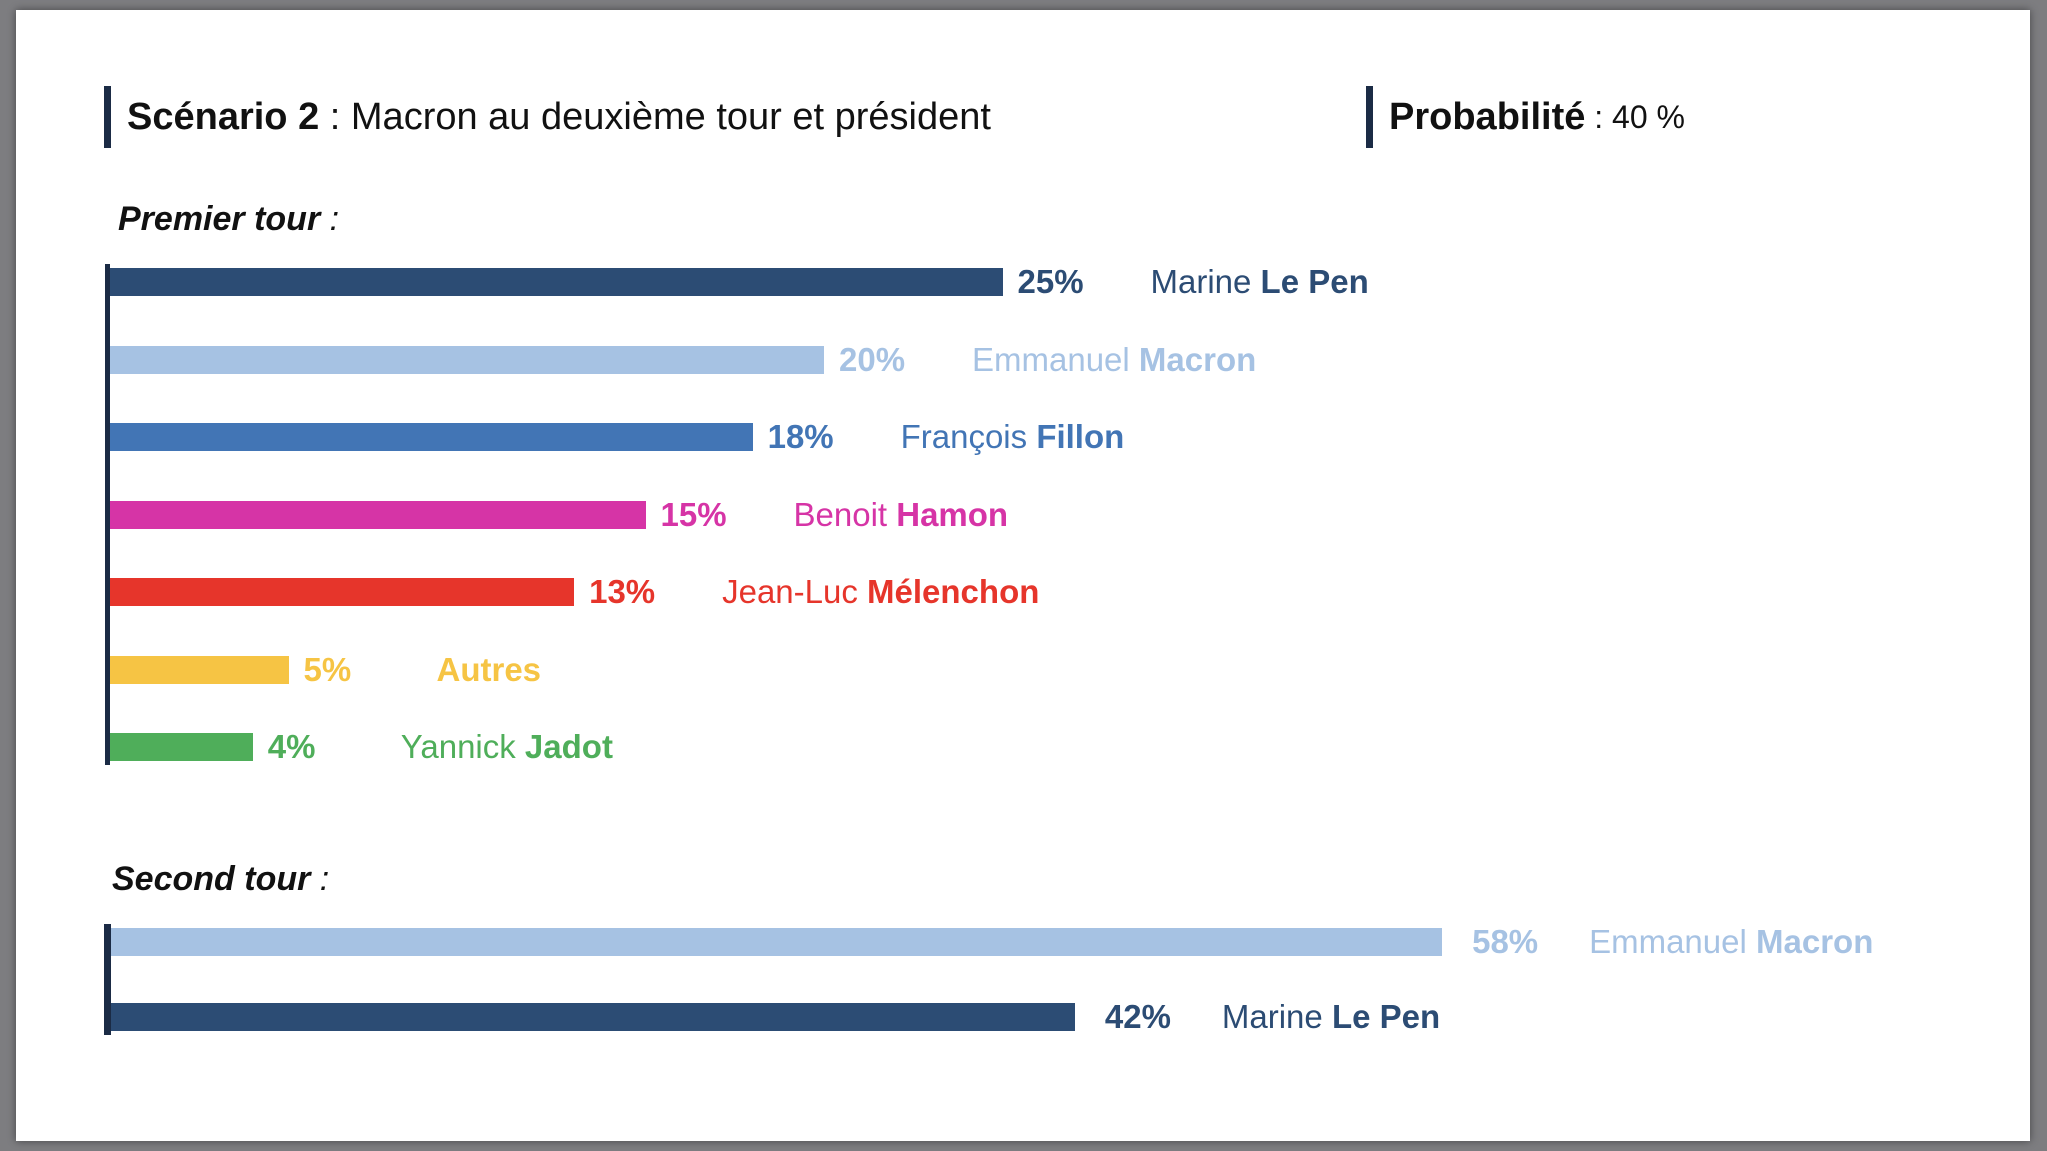 The height and width of the screenshot is (1151, 2047). I want to click on first-round-candidate-label: Autres, so click(489, 669).